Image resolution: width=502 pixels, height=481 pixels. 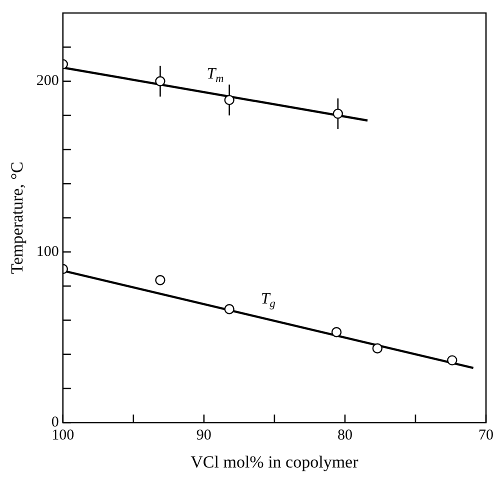 I want to click on y-tick-label: 100, so click(x=47, y=252).